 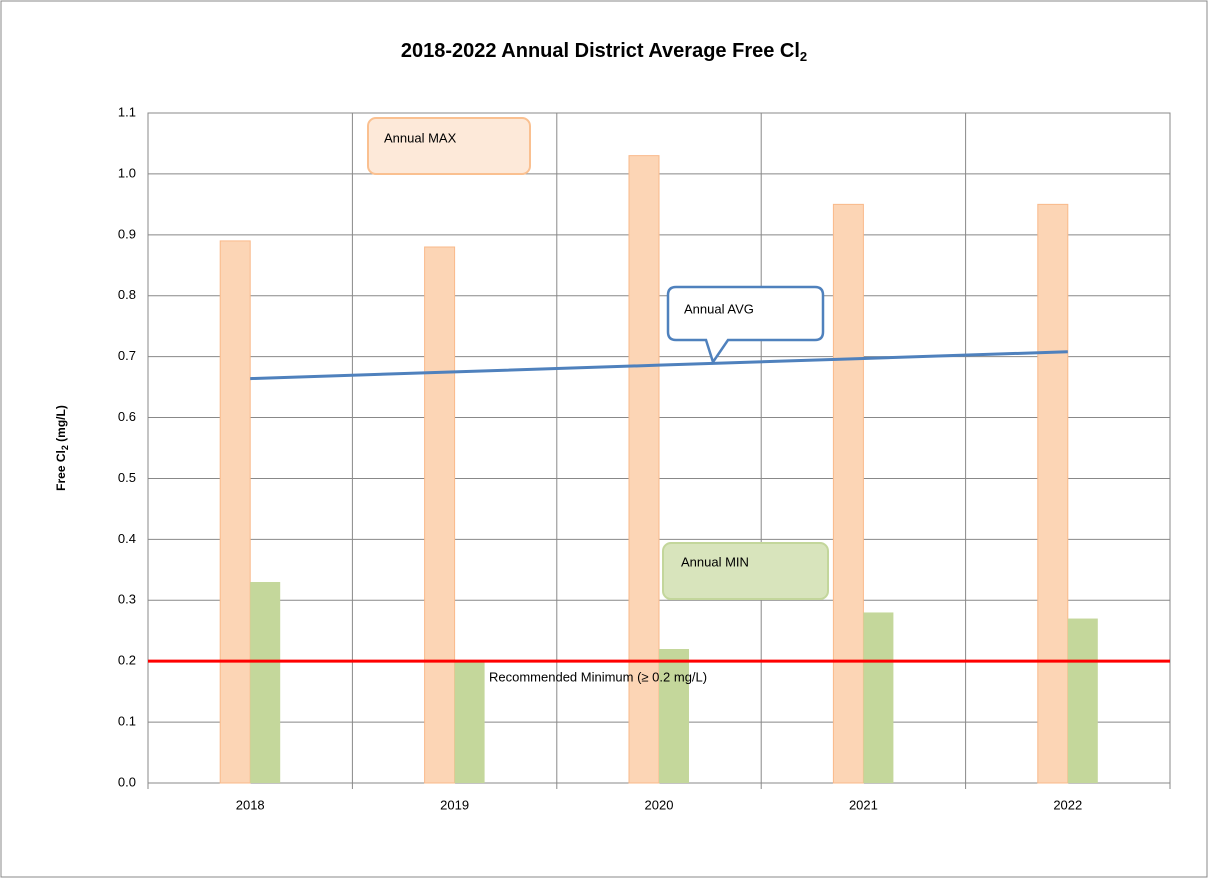 What do you see at coordinates (598, 677) in the screenshot?
I see `reference-label: Recommended Minimum (≥ 0.2 mg/L)` at bounding box center [598, 677].